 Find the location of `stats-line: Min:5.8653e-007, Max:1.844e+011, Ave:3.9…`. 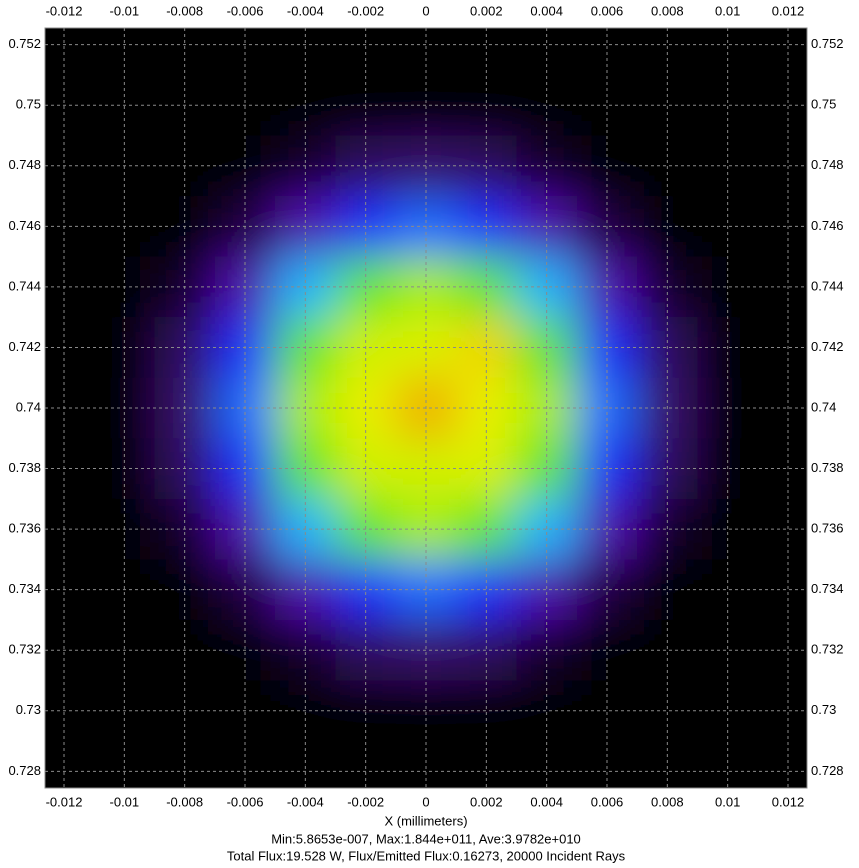

stats-line: Min:5.8653e-007, Max:1.844e+011, Ave:3.9… is located at coordinates (426, 838).